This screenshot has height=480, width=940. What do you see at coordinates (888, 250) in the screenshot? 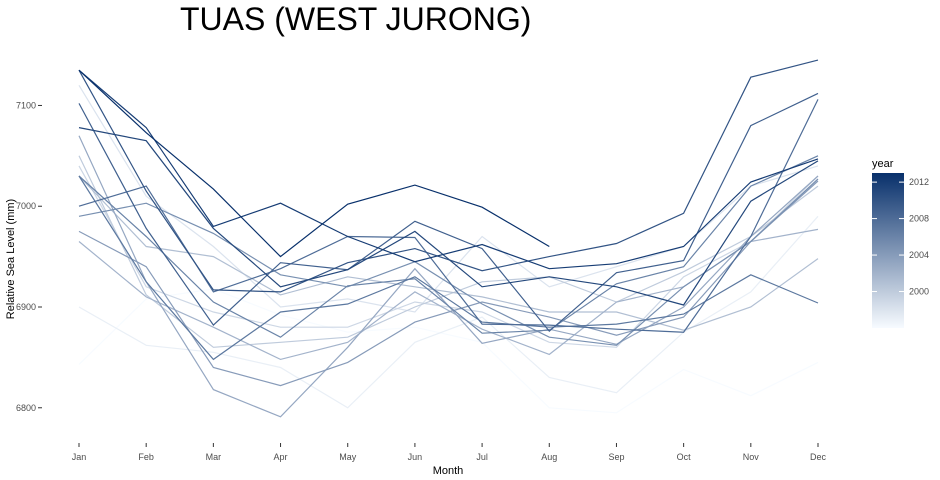
I see `legend-colorbar` at bounding box center [888, 250].